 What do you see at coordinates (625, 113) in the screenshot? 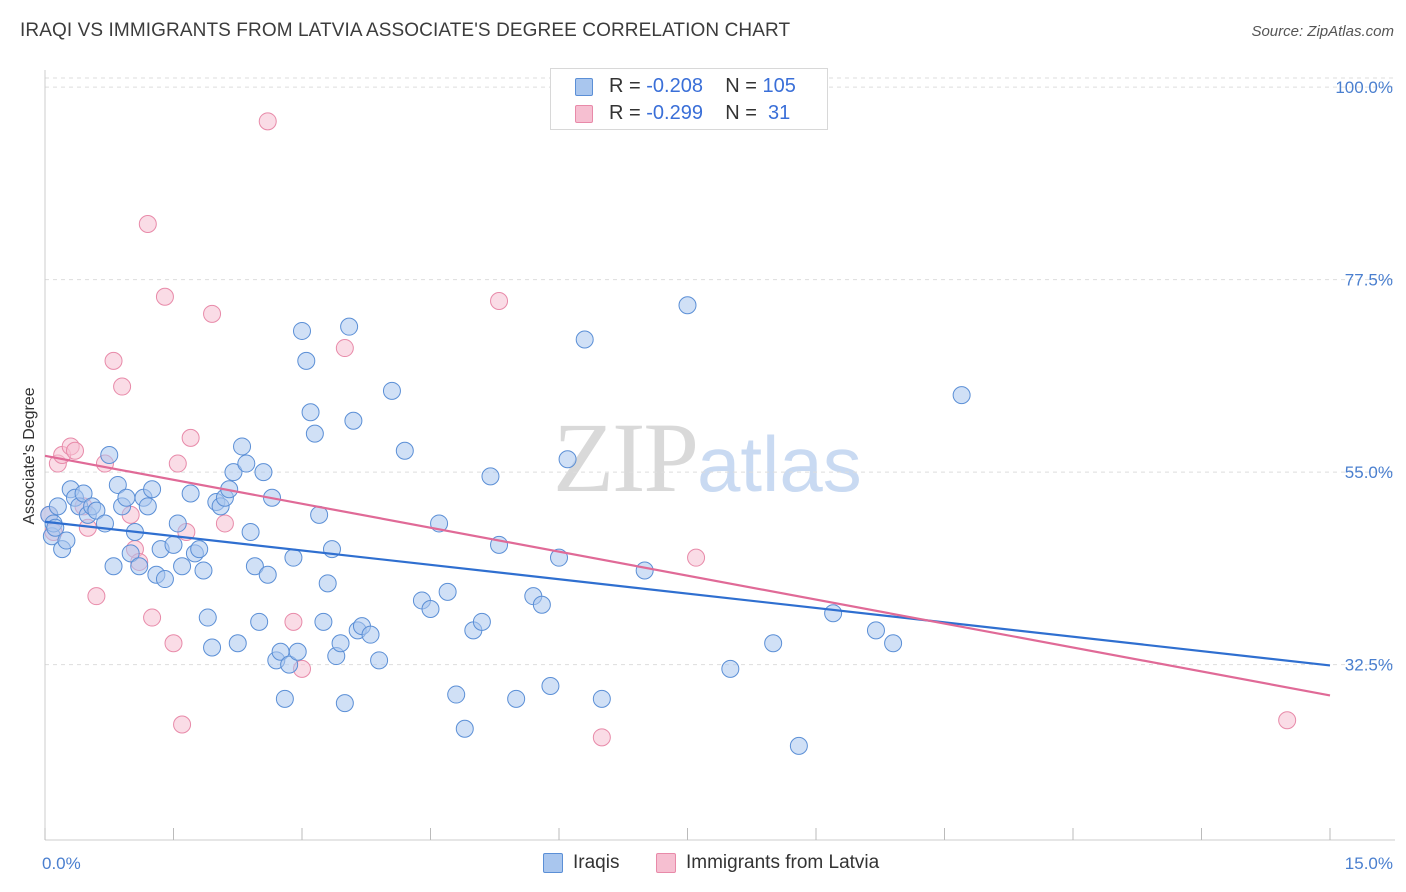
I see `legend-r-label: R =` at bounding box center [625, 113].